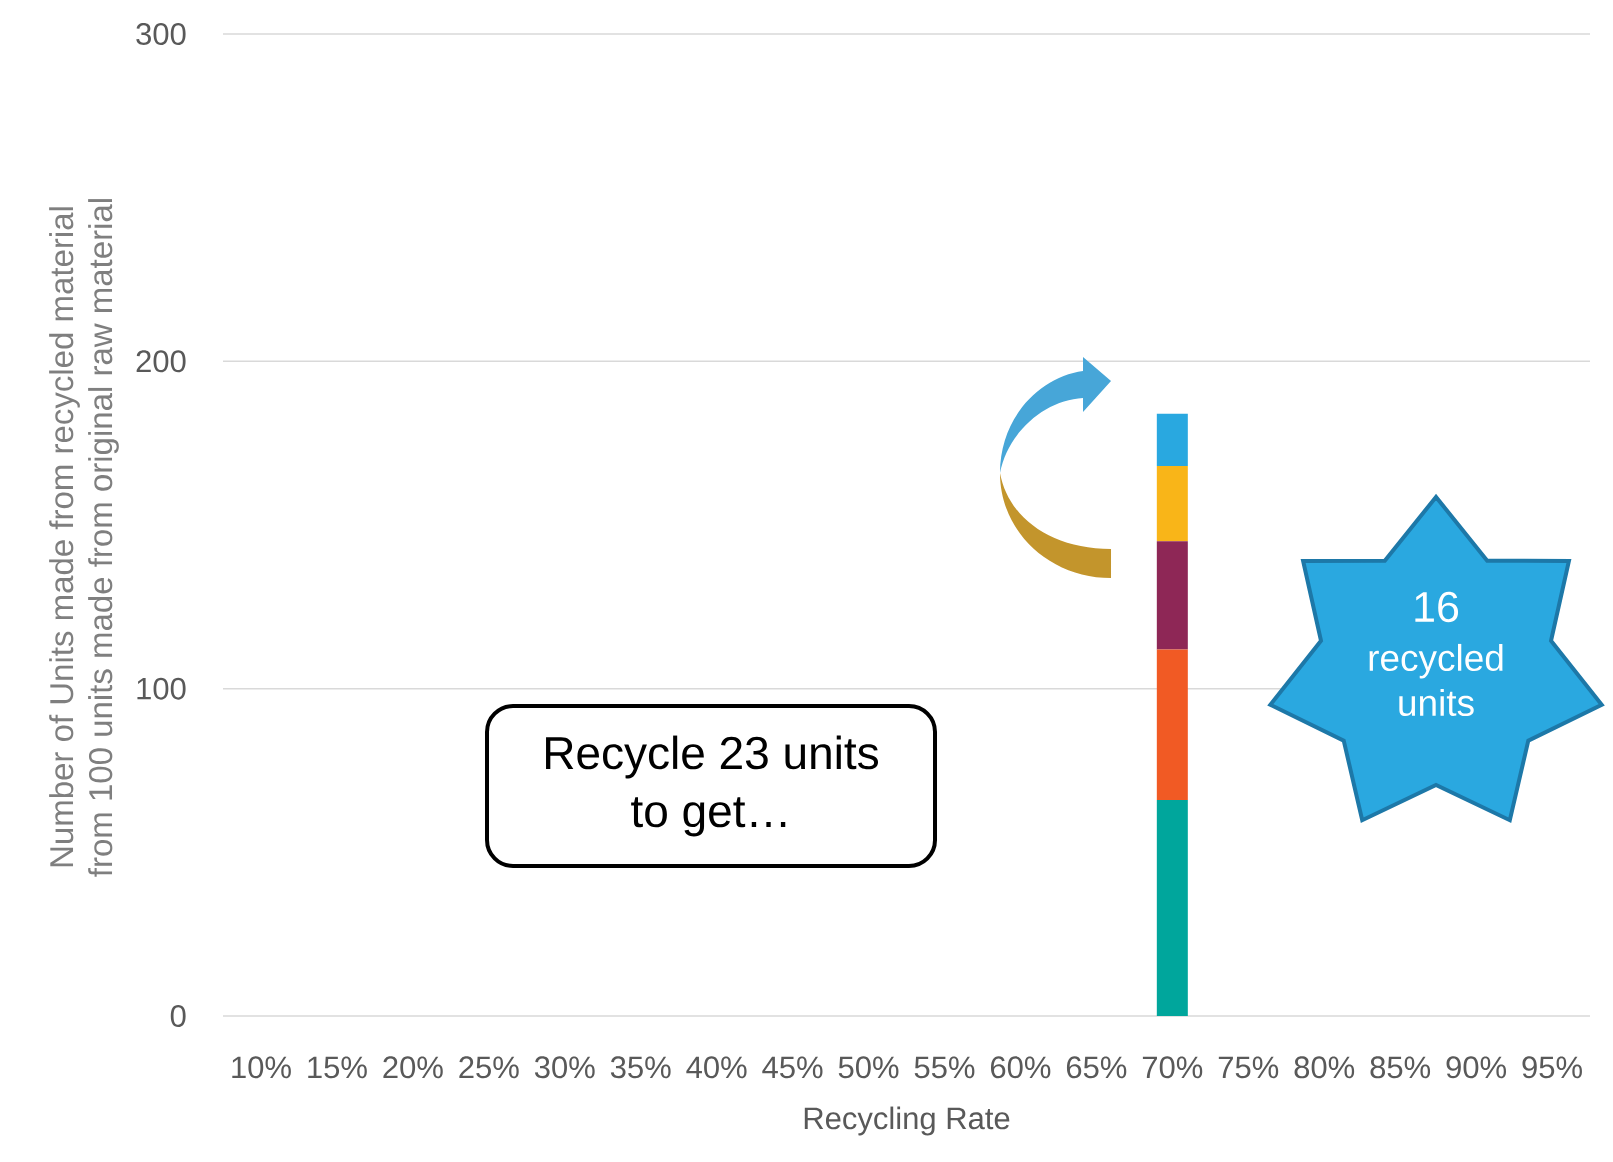  What do you see at coordinates (1552, 1067) in the screenshot?
I see `x-tick-label: 95%` at bounding box center [1552, 1067].